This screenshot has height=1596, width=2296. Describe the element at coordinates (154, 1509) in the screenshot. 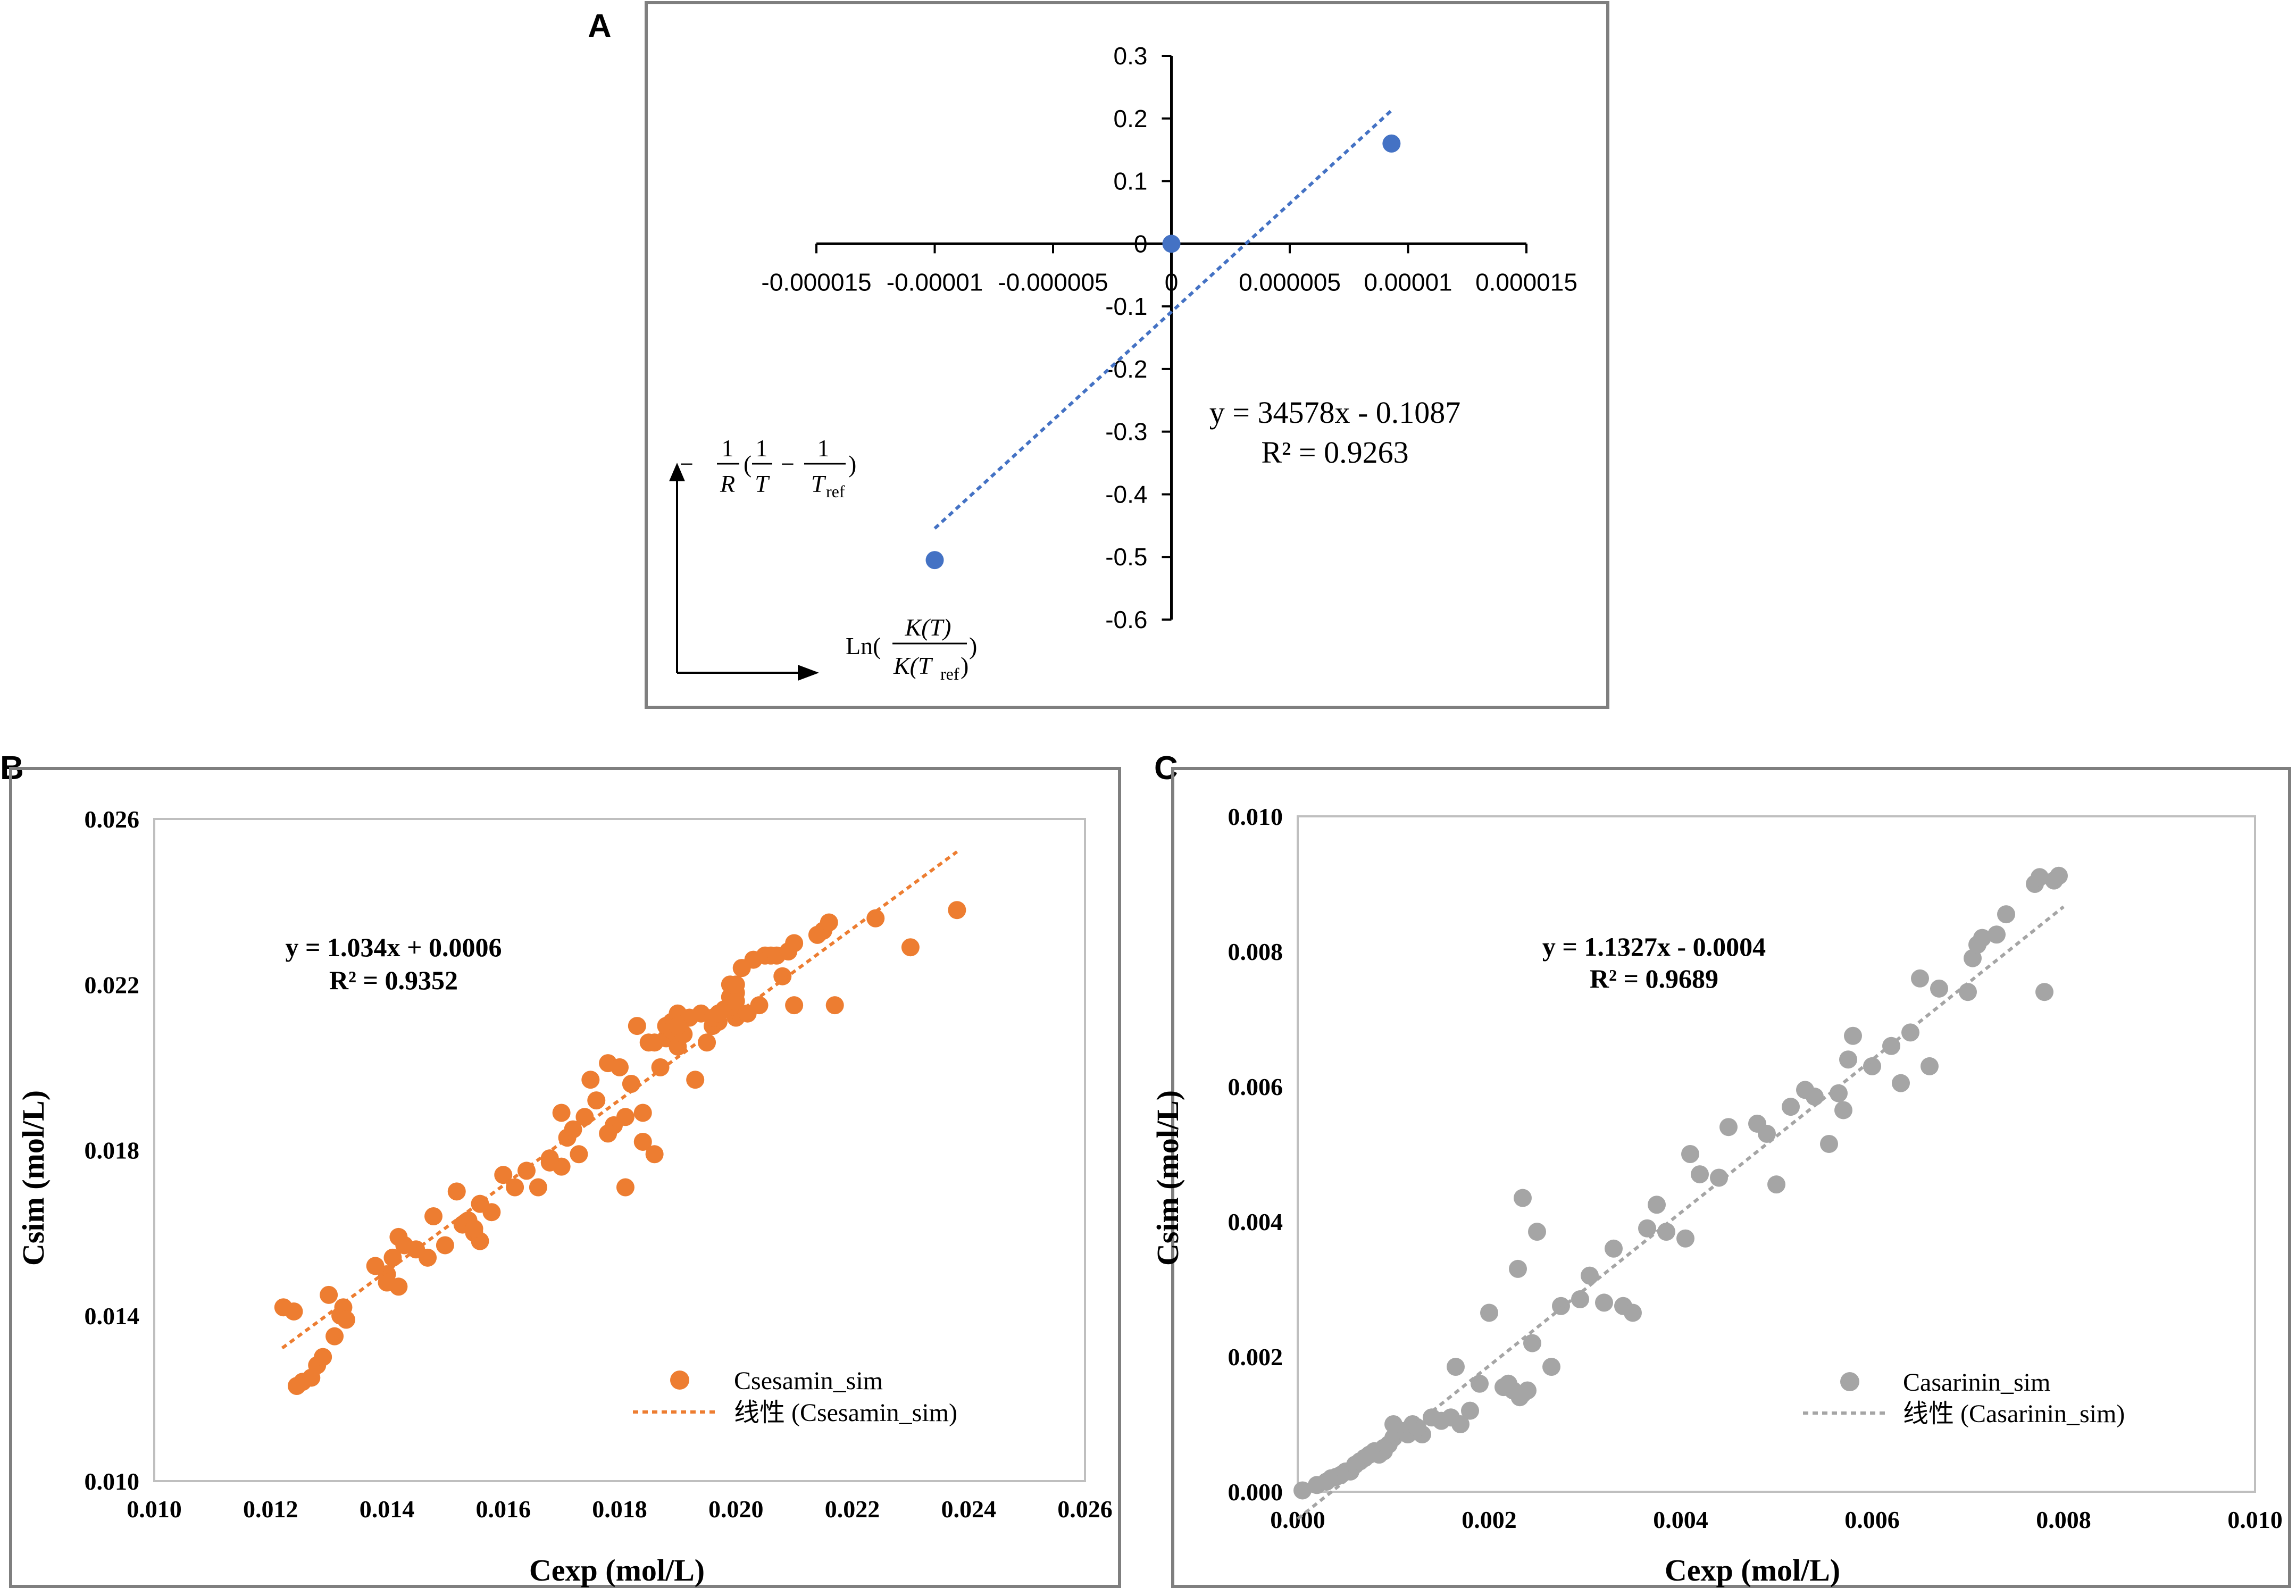

I see `panel-b-x-tick-label: 0.010` at that location.